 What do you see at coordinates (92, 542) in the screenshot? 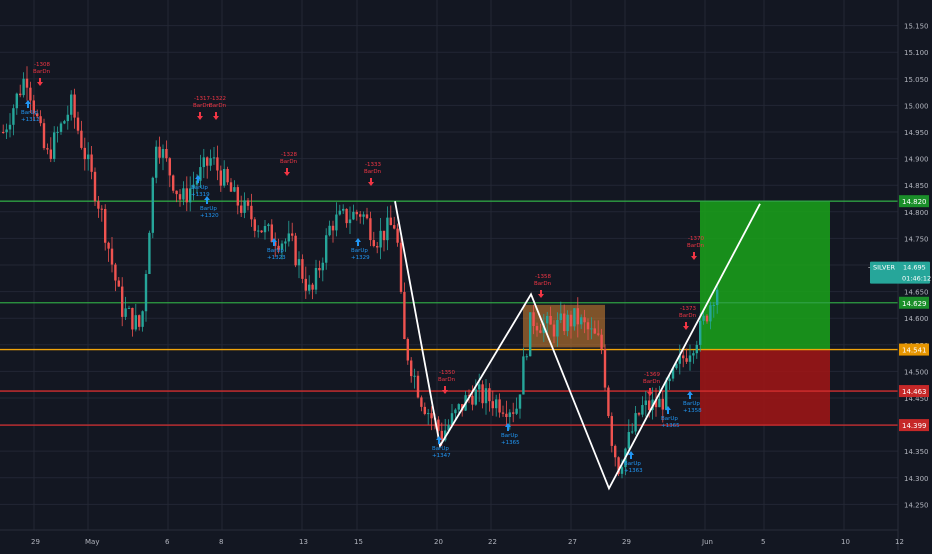
I see `time-tick-label: May` at bounding box center [92, 542].